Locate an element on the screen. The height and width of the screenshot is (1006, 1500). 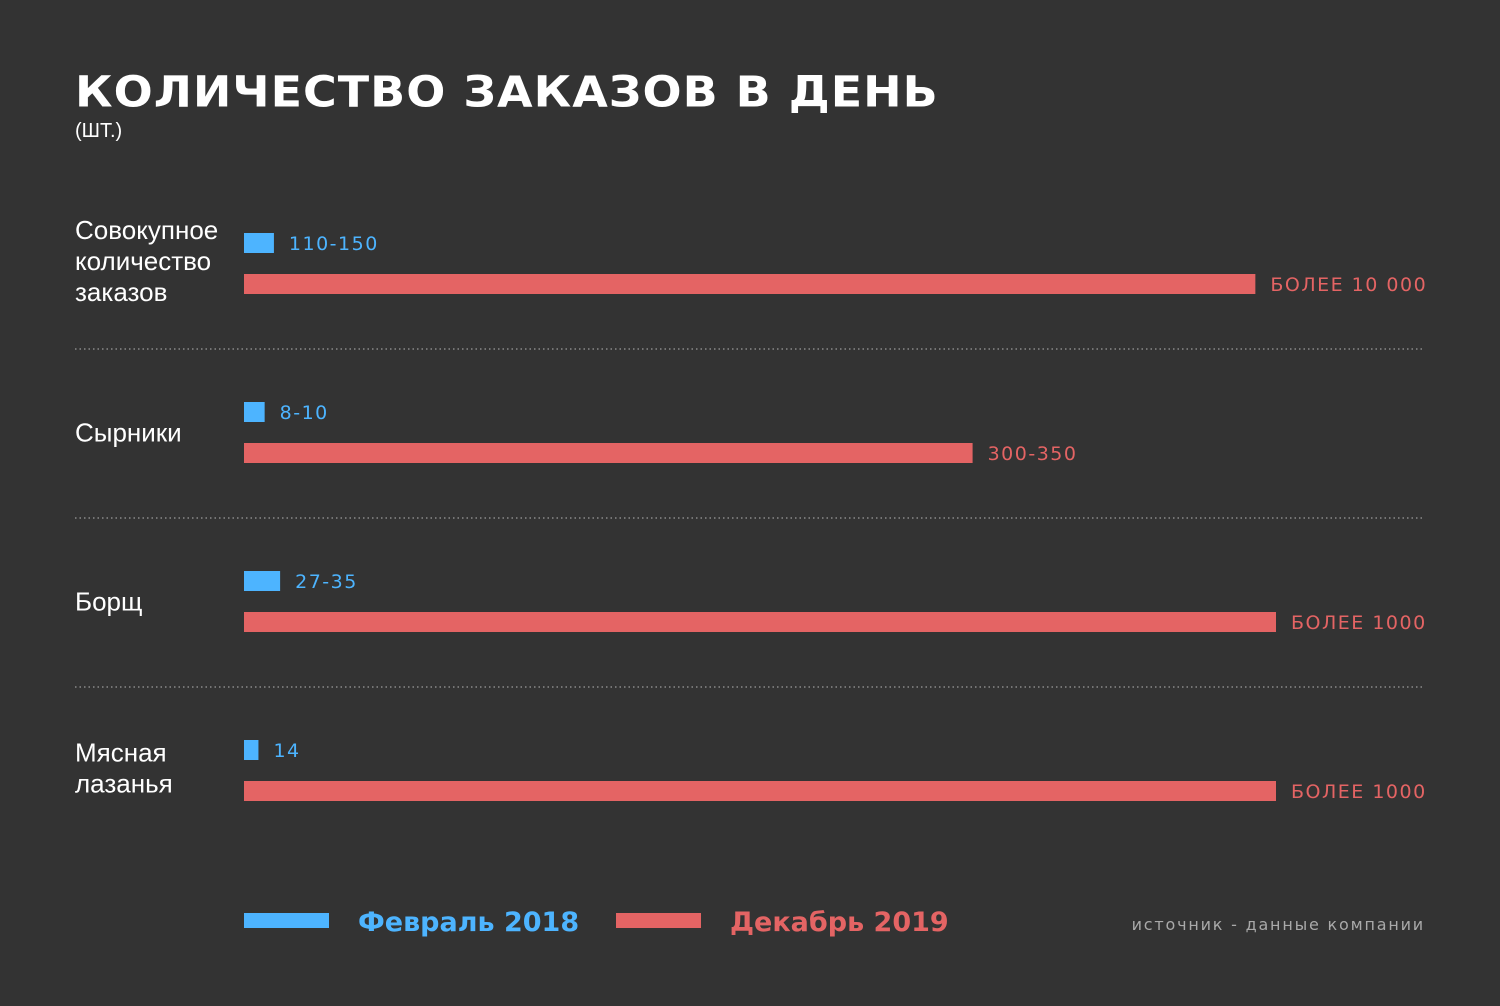
category-label-line: лазанья is located at coordinates (124, 784).